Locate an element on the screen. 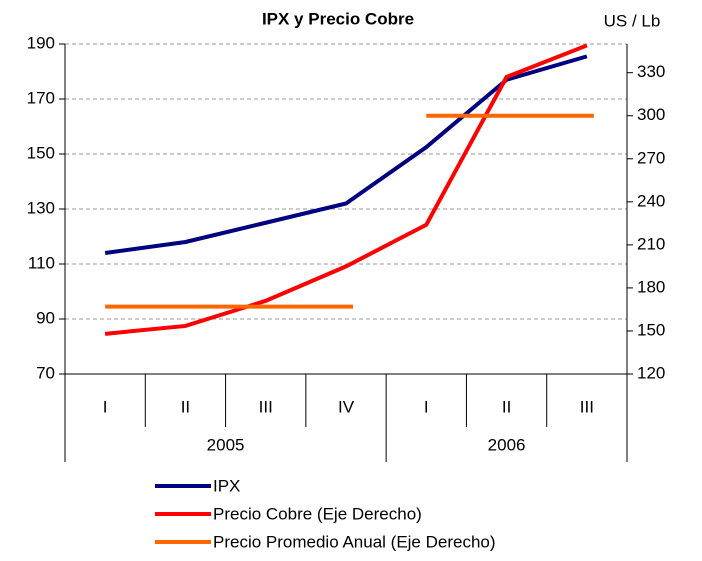 The image size is (702, 561). y2-tick-label: 330 is located at coordinates (651, 71).